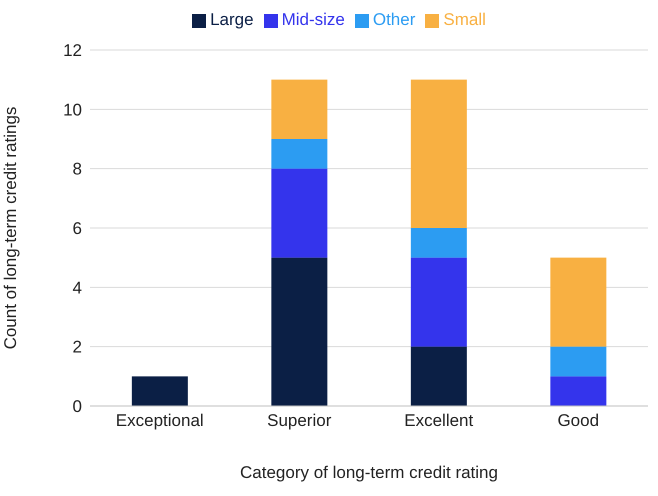 This screenshot has height=496, width=658. Describe the element at coordinates (313, 19) in the screenshot. I see `legend-label: Mid-size` at that location.